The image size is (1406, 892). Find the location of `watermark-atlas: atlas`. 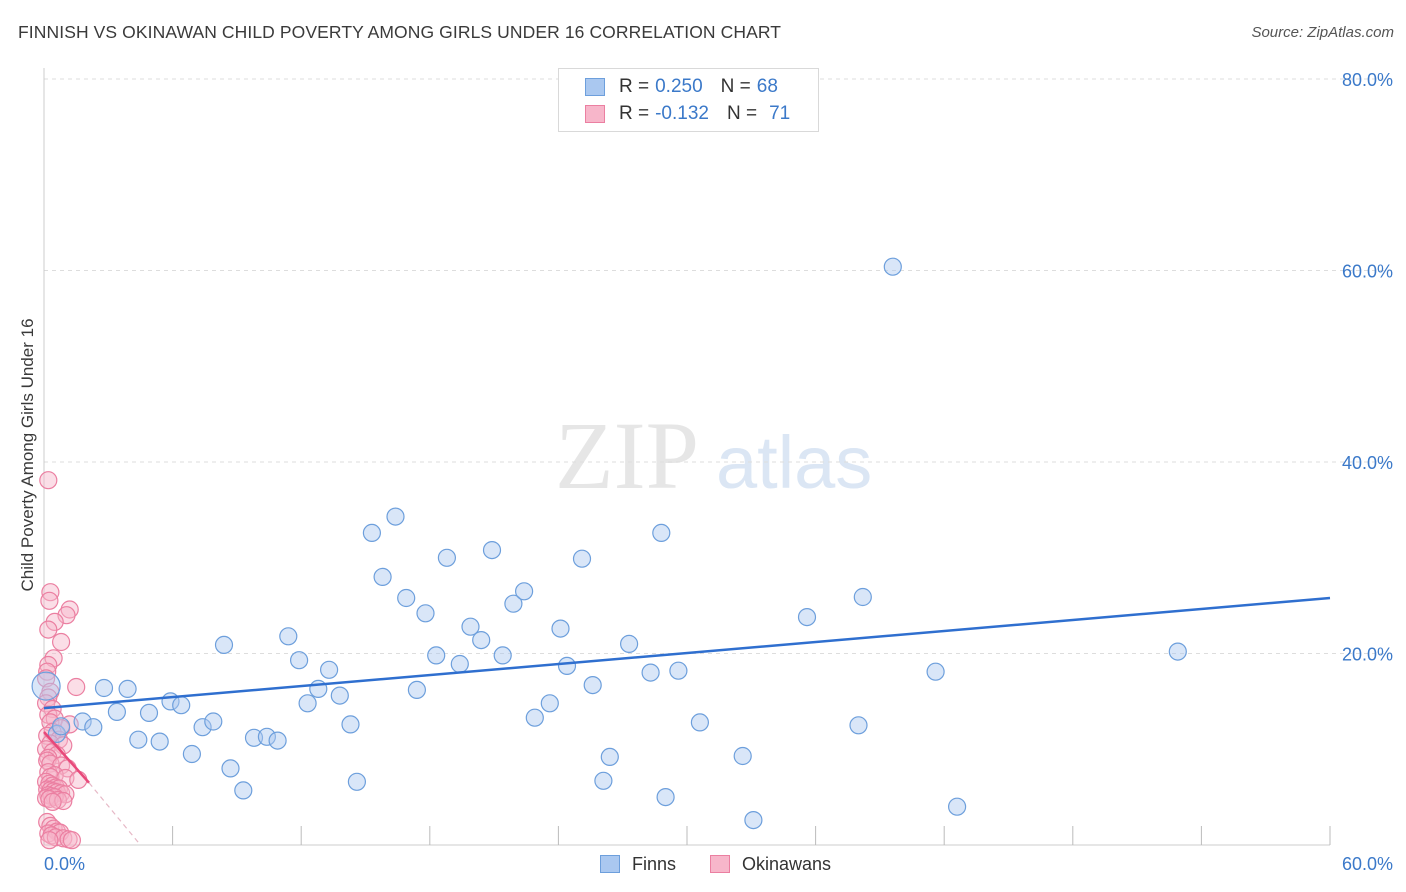

watermark-atlas: atlas is located at coordinates (794, 462).